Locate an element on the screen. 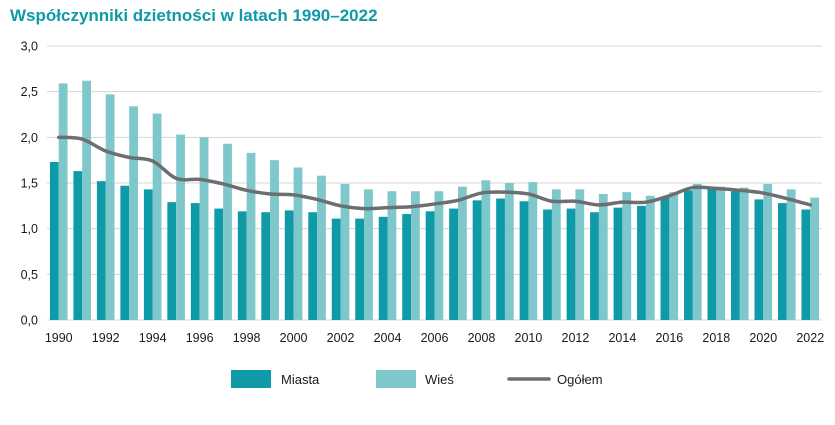  x-tick-label: 2004 is located at coordinates (388, 338).